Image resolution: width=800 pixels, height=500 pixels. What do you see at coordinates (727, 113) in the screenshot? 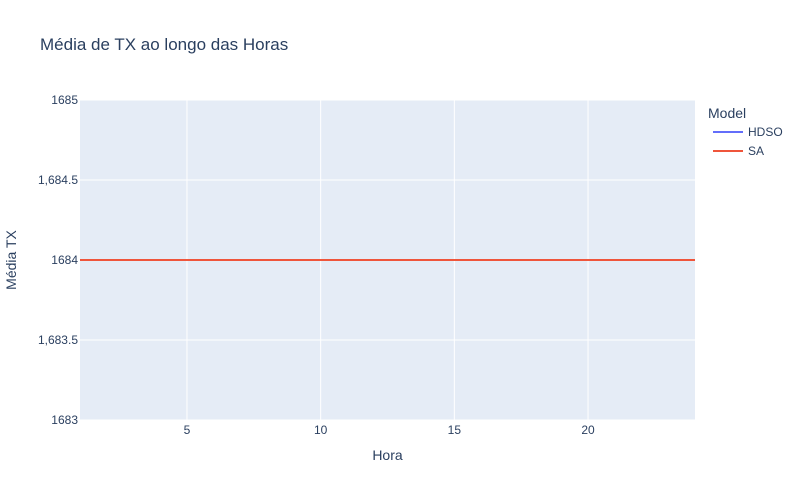
I see `legend-title: Model` at bounding box center [727, 113].